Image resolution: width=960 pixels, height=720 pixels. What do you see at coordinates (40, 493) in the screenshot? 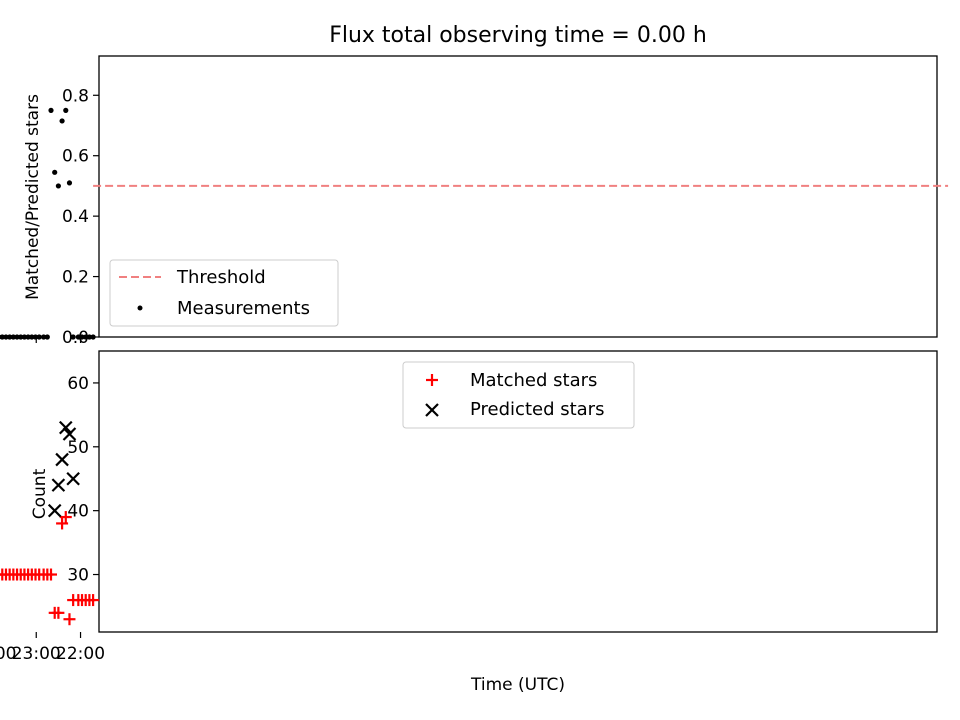
I see `bottom-y-axis-label: Count` at bounding box center [40, 493].